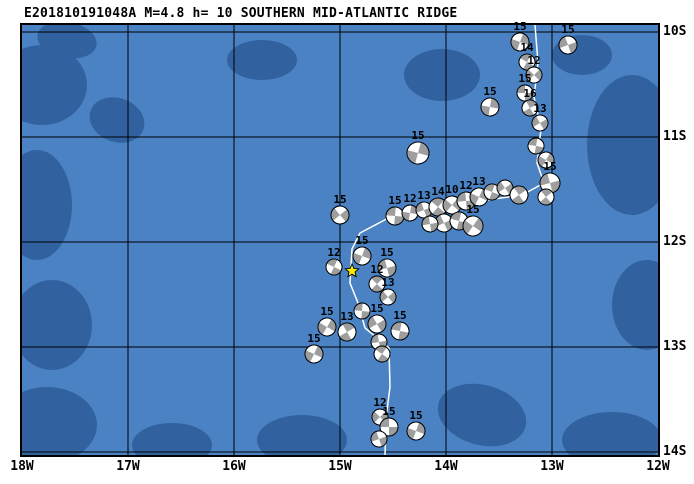 The image size is (694, 484). I want to click on lat-tick-label-11S: 11S, so click(675, 136).